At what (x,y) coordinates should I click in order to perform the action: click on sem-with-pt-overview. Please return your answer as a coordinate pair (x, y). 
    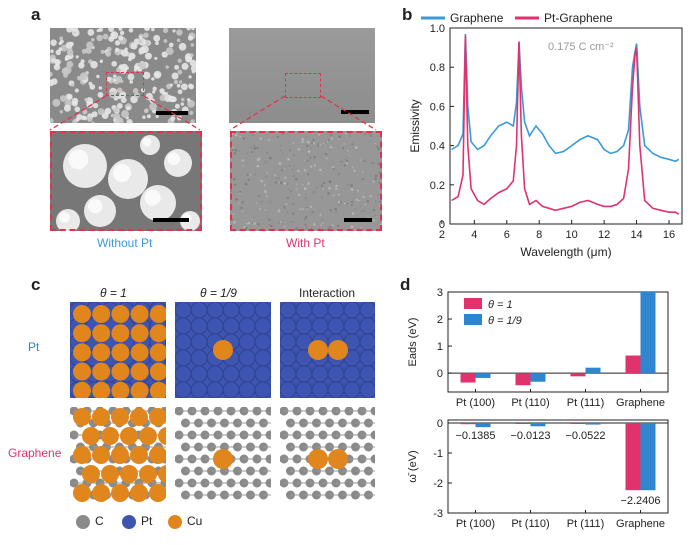
    Looking at the image, I should click on (302, 75).